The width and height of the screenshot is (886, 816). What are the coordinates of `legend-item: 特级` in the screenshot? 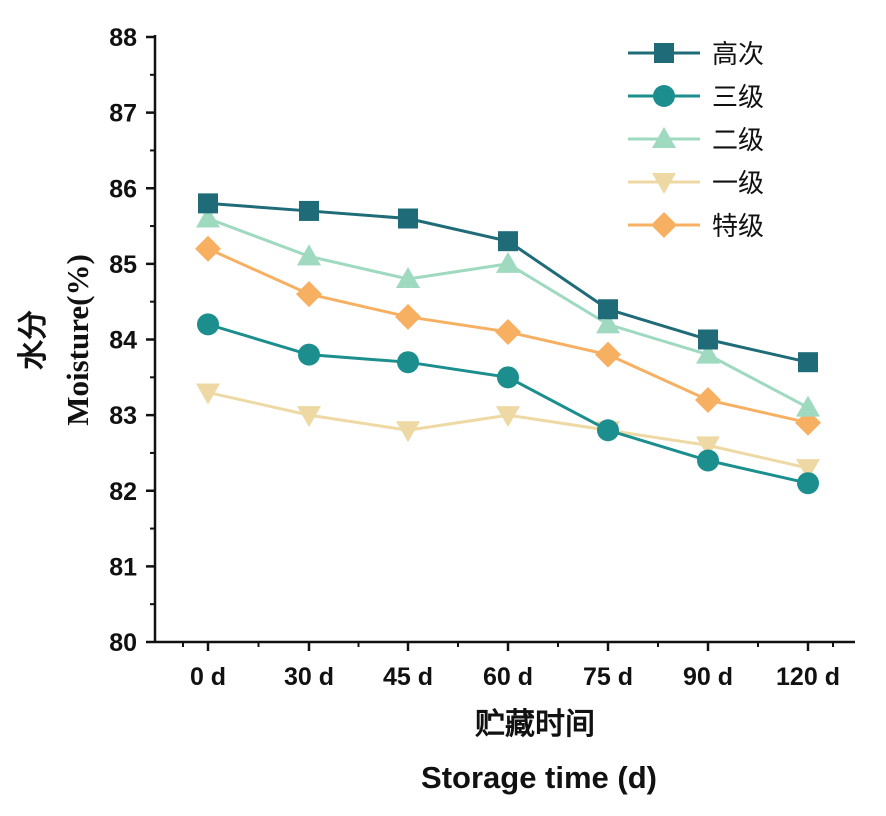 It's located at (696, 227).